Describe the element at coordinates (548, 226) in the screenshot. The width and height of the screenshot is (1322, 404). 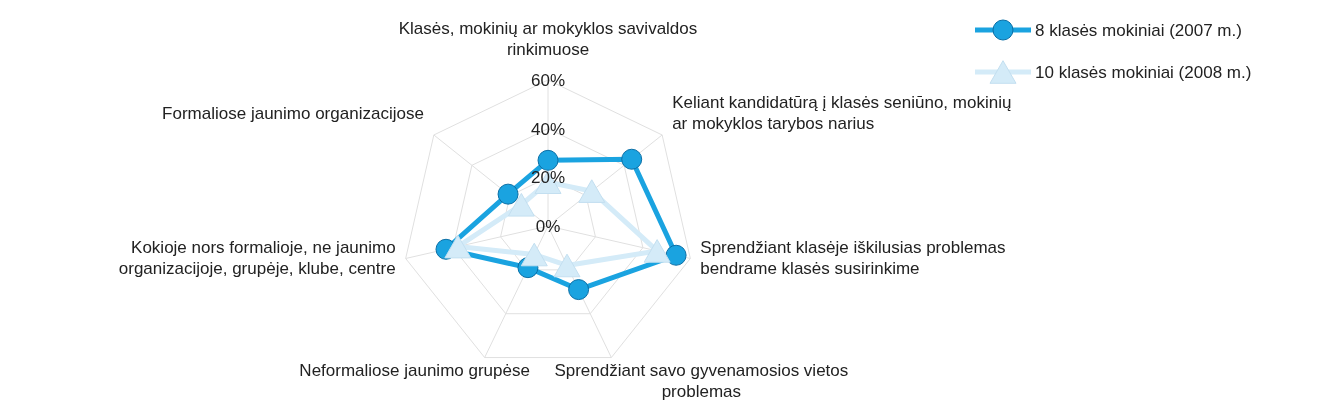
I see `y-tick-label: 0%` at that location.